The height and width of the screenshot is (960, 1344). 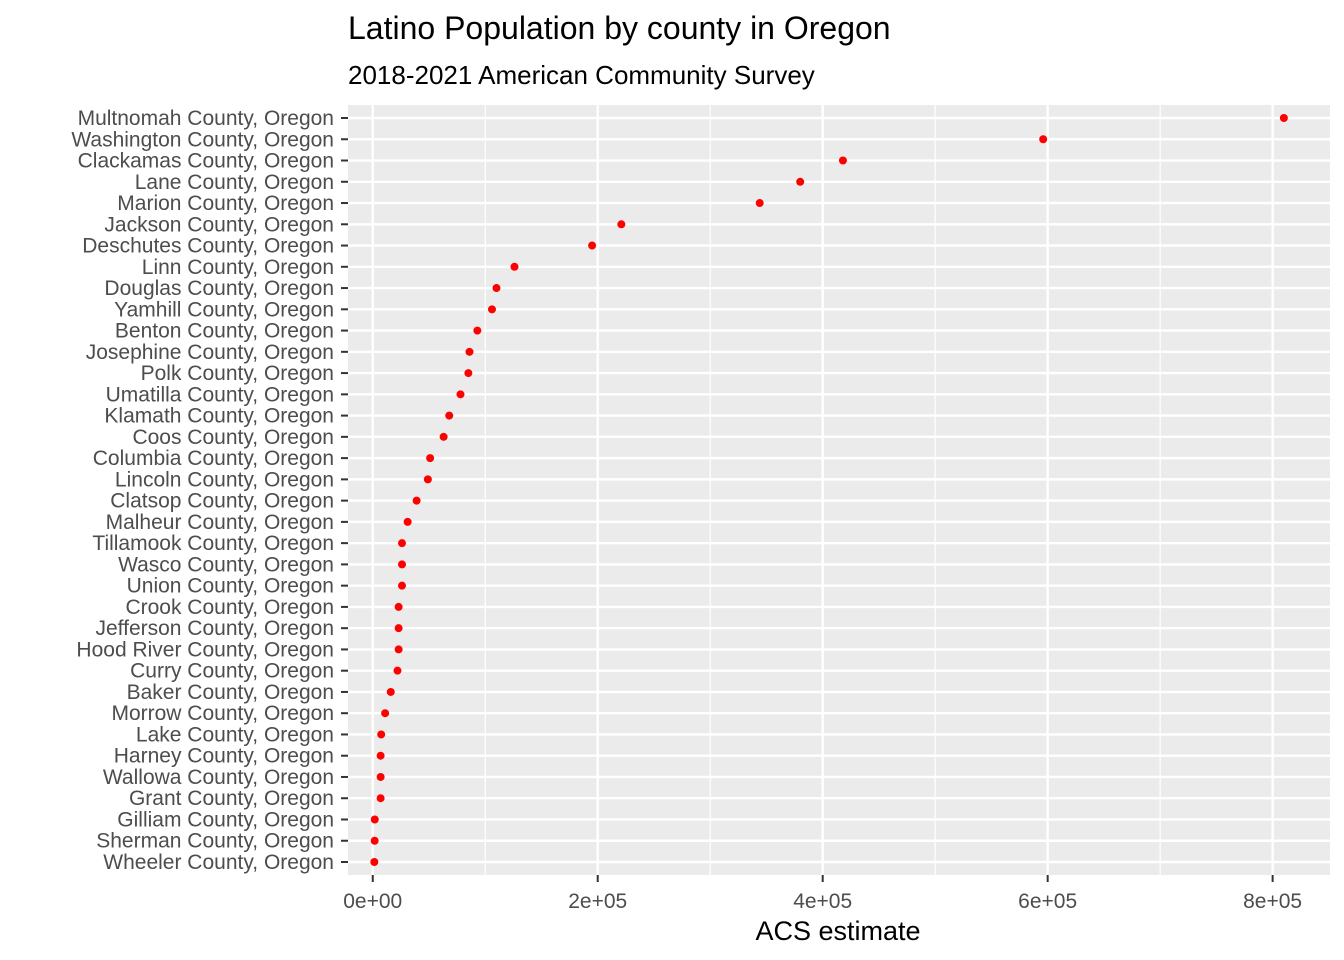 What do you see at coordinates (224, 309) in the screenshot?
I see `y-tick-label: Yamhill County, Oregon` at bounding box center [224, 309].